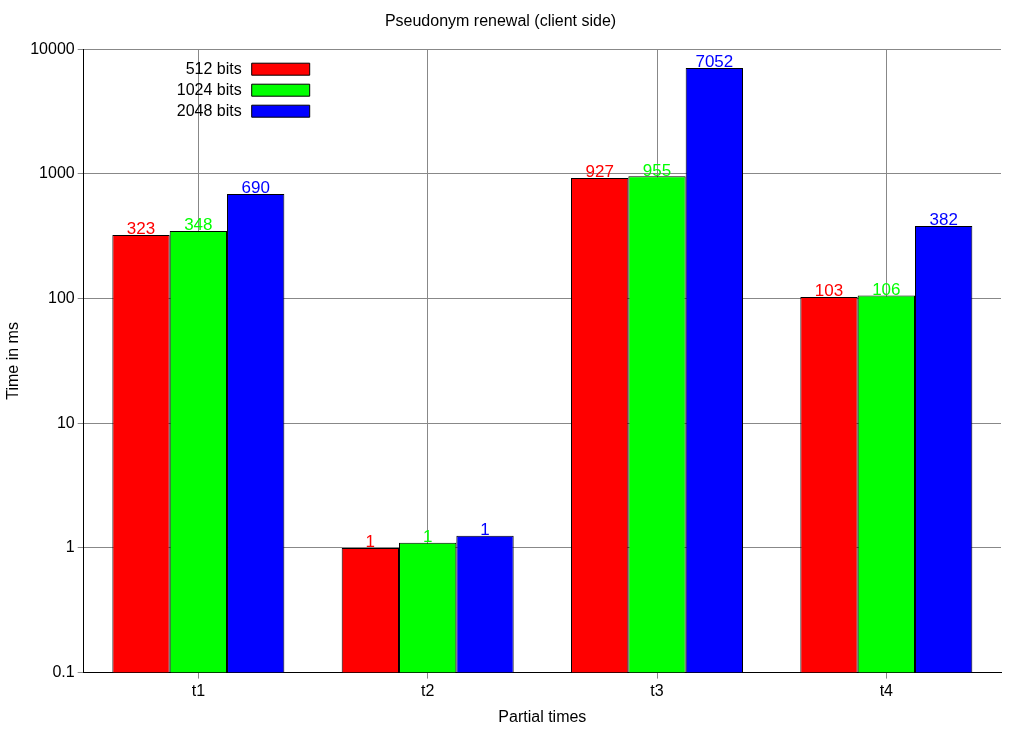  I want to click on y-tick-label: 100, so click(61, 297).